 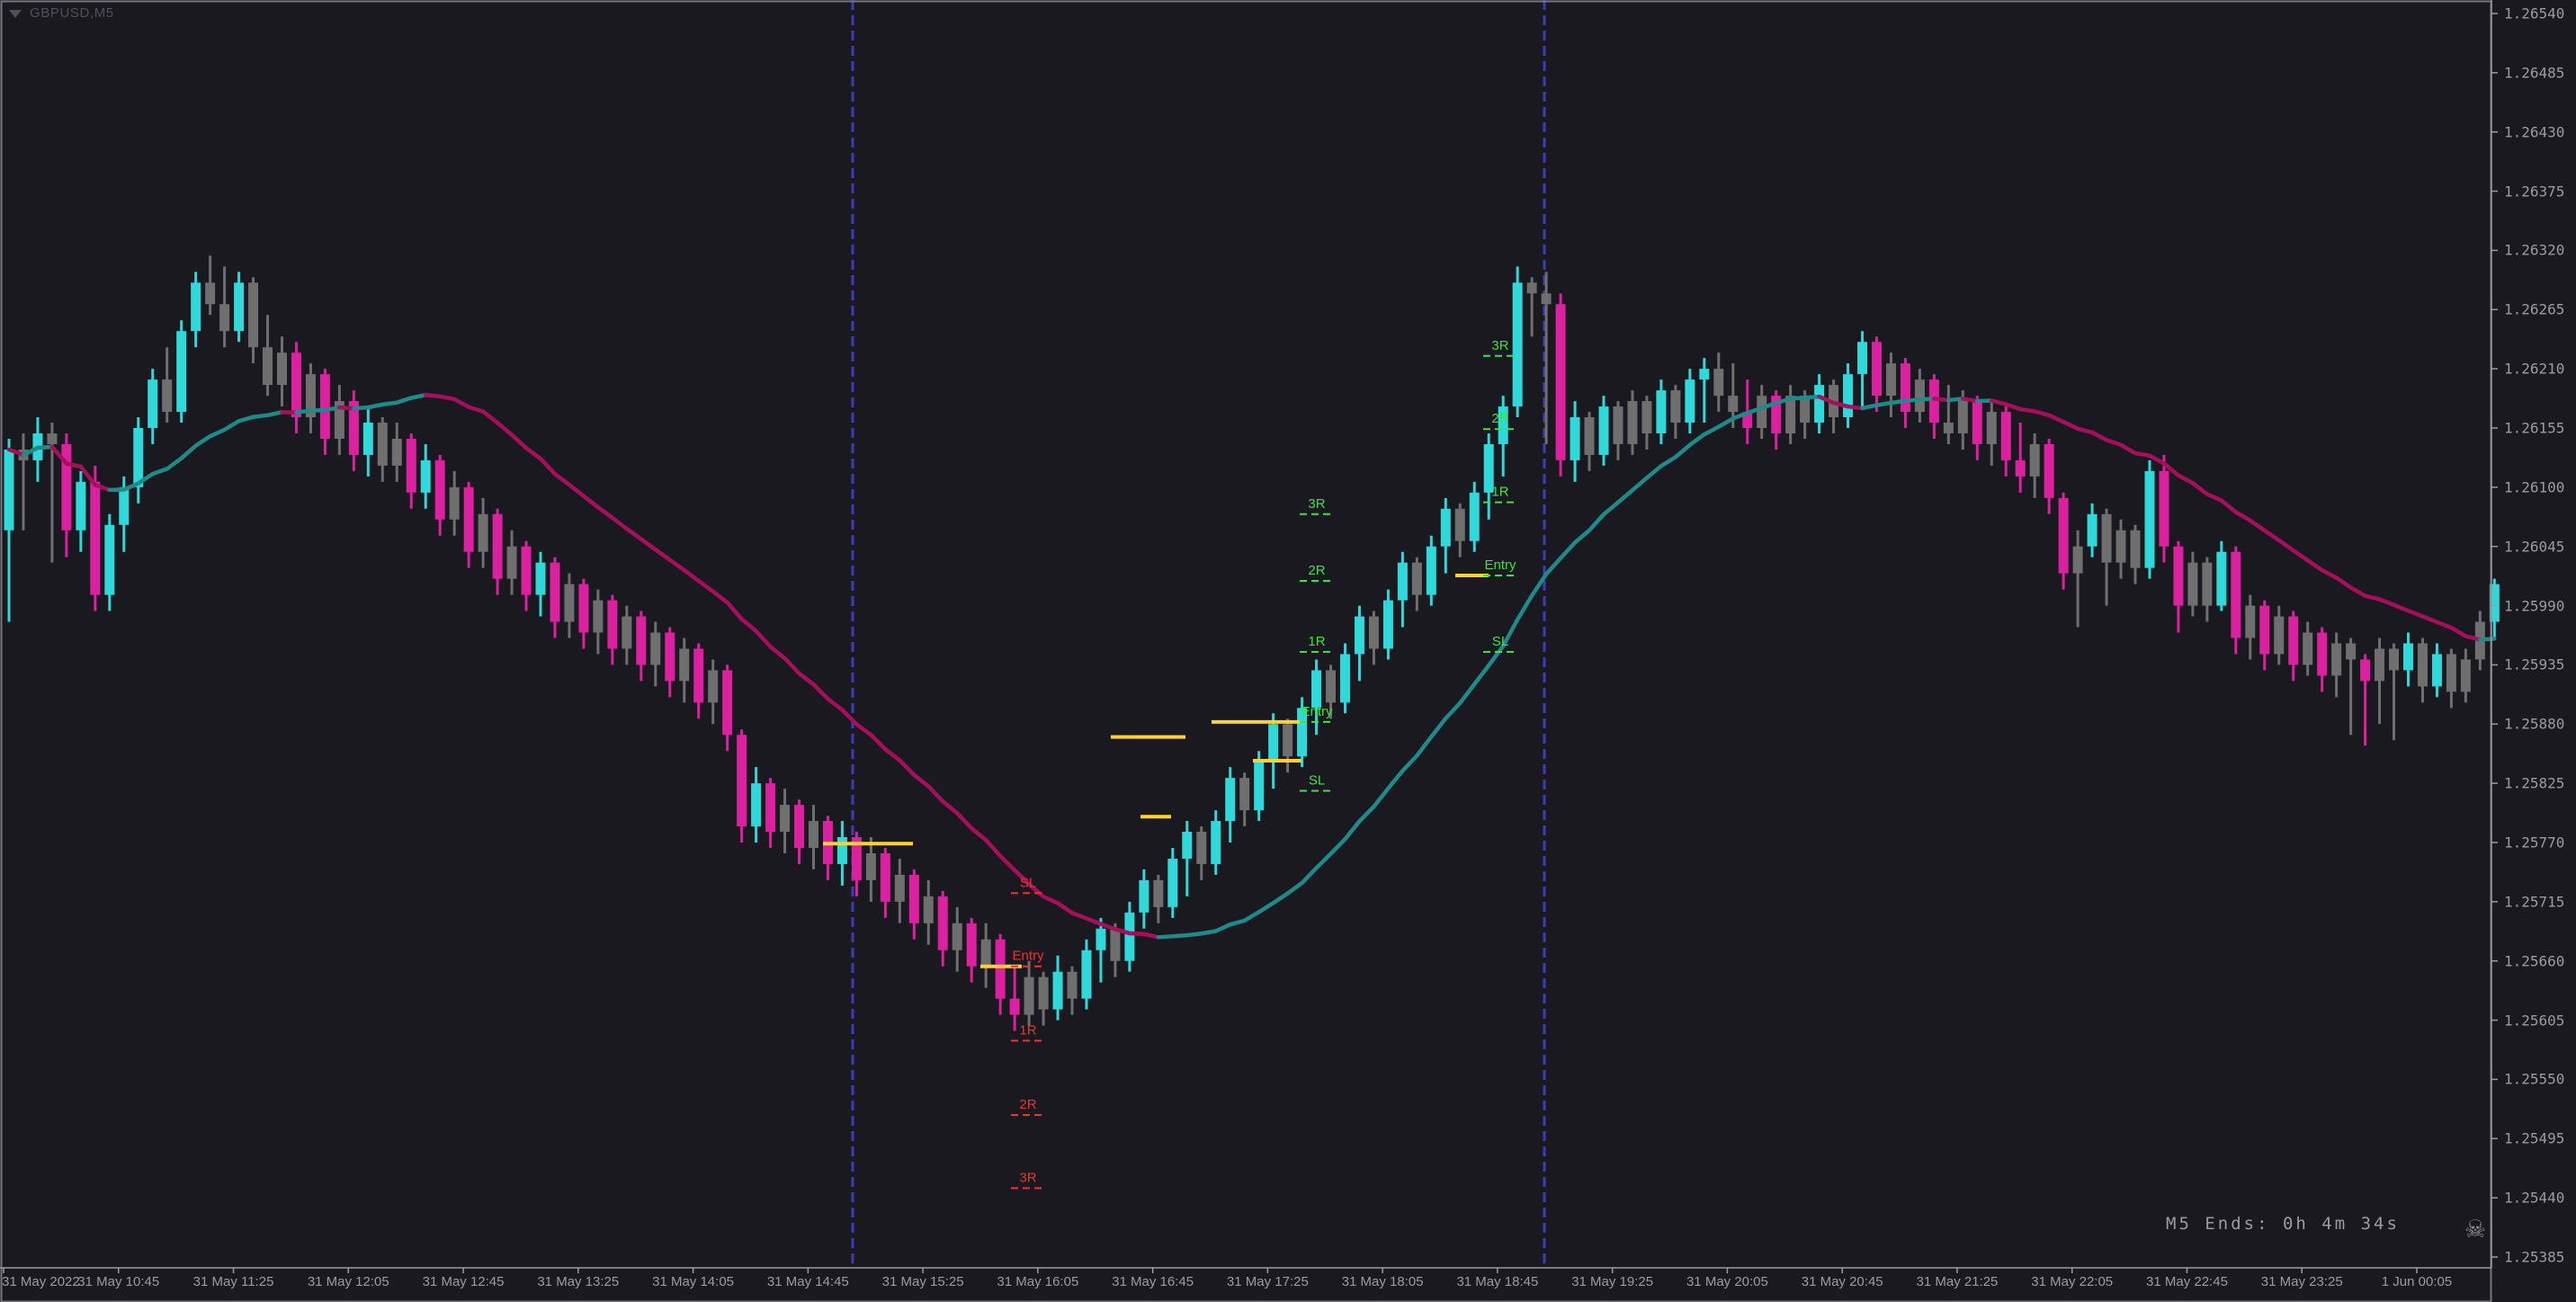 I want to click on price-tick-label: 1.25385, so click(x=2534, y=1257).